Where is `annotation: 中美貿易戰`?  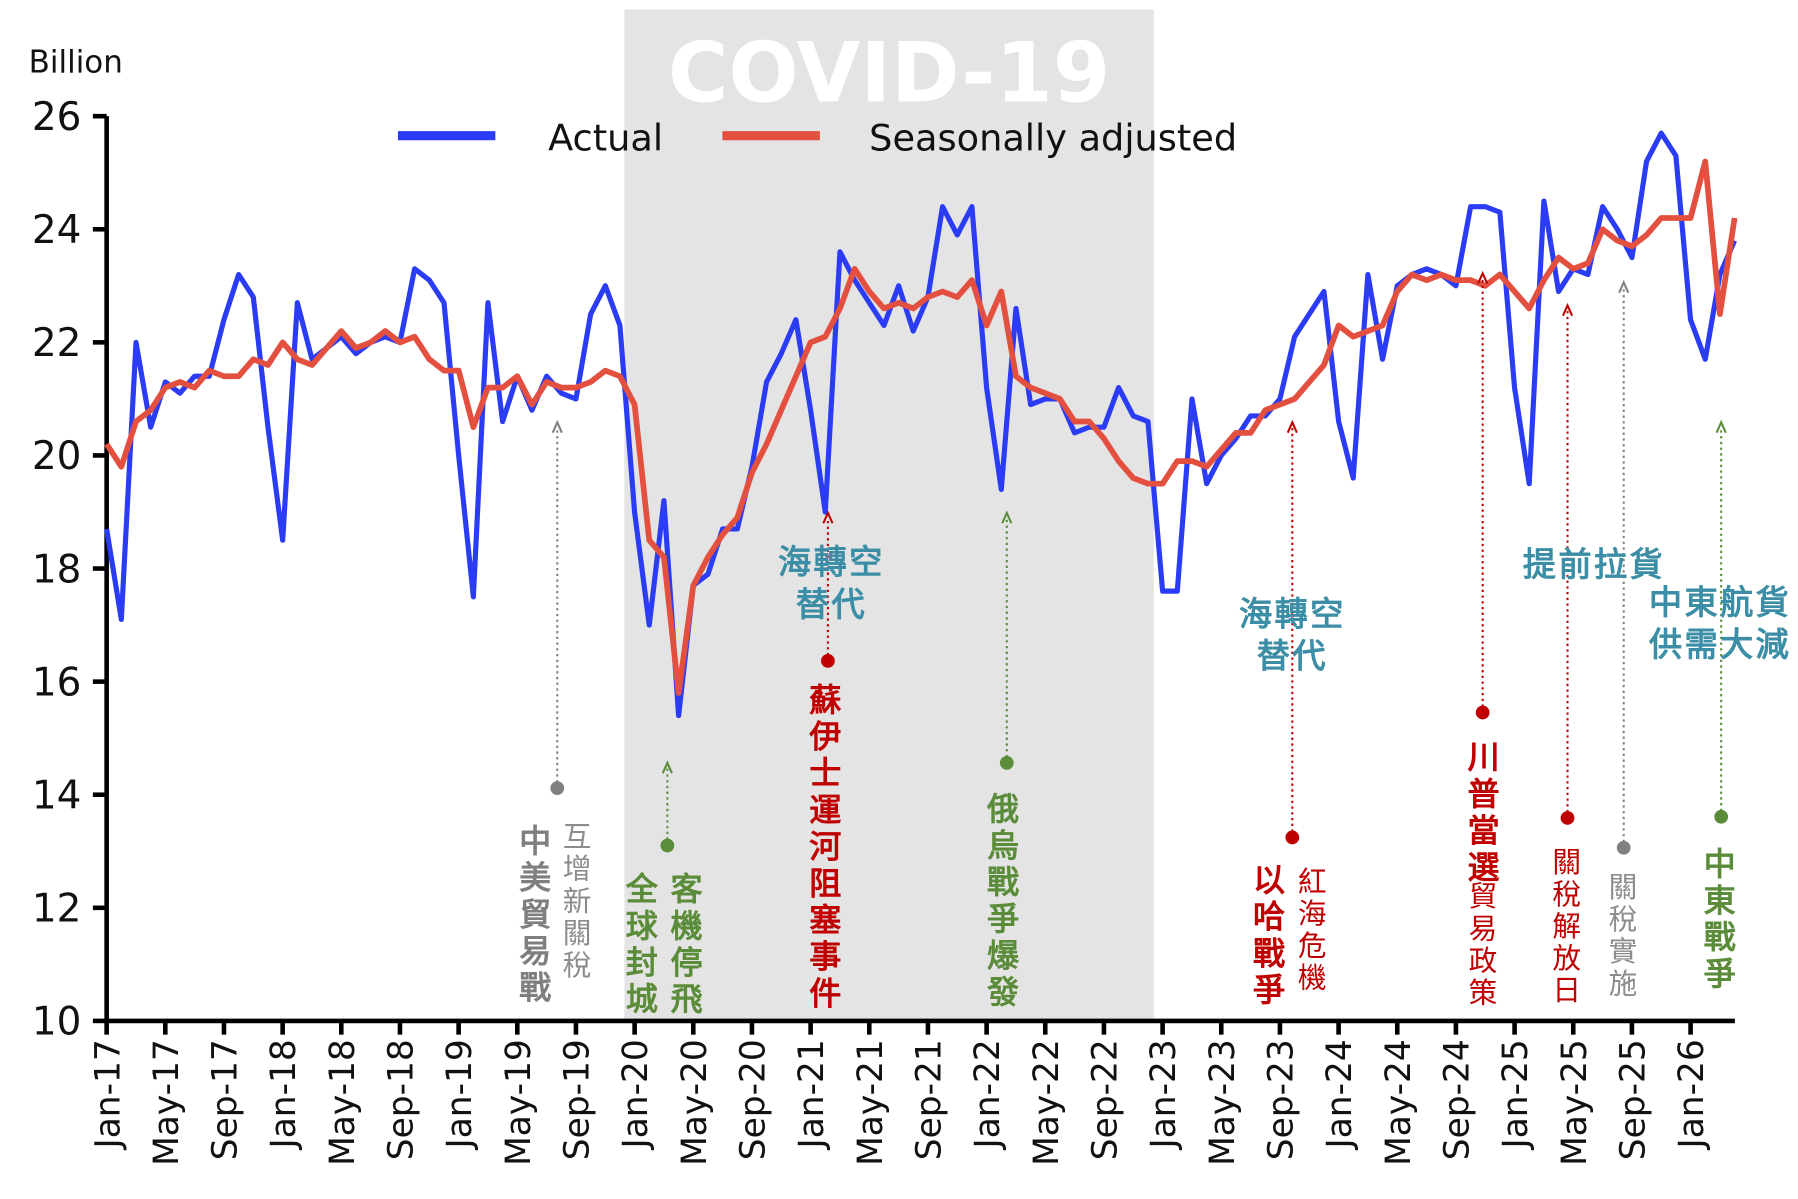
annotation: 中美貿易戰 is located at coordinates (533, 915).